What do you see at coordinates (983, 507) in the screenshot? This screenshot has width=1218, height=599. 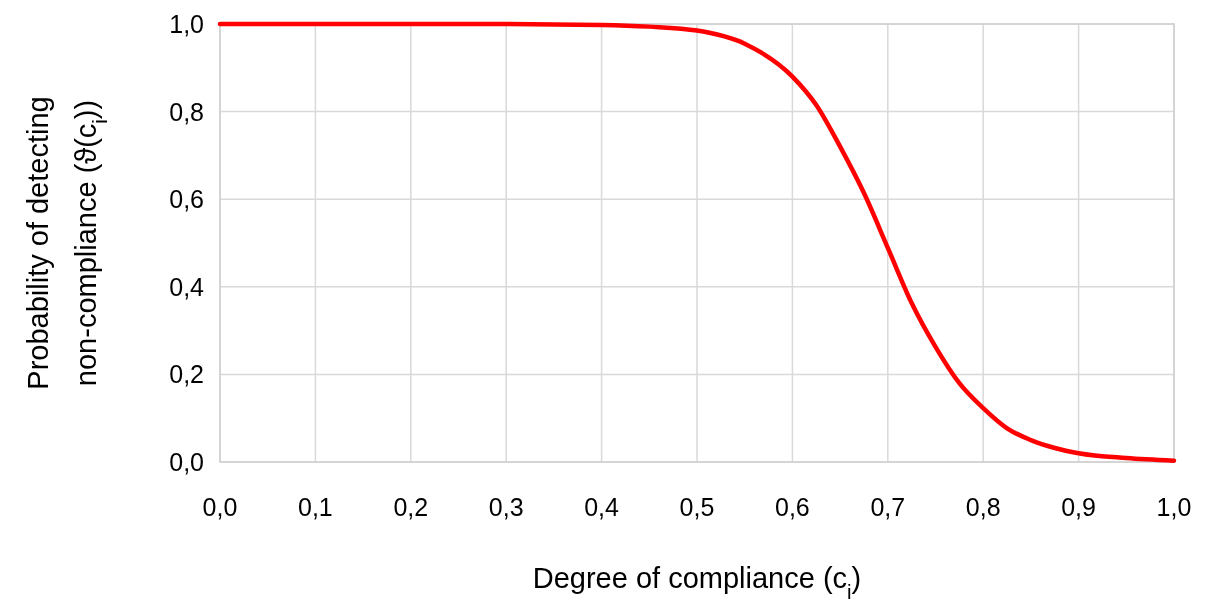 I see `x-tick-label: 0,8` at bounding box center [983, 507].